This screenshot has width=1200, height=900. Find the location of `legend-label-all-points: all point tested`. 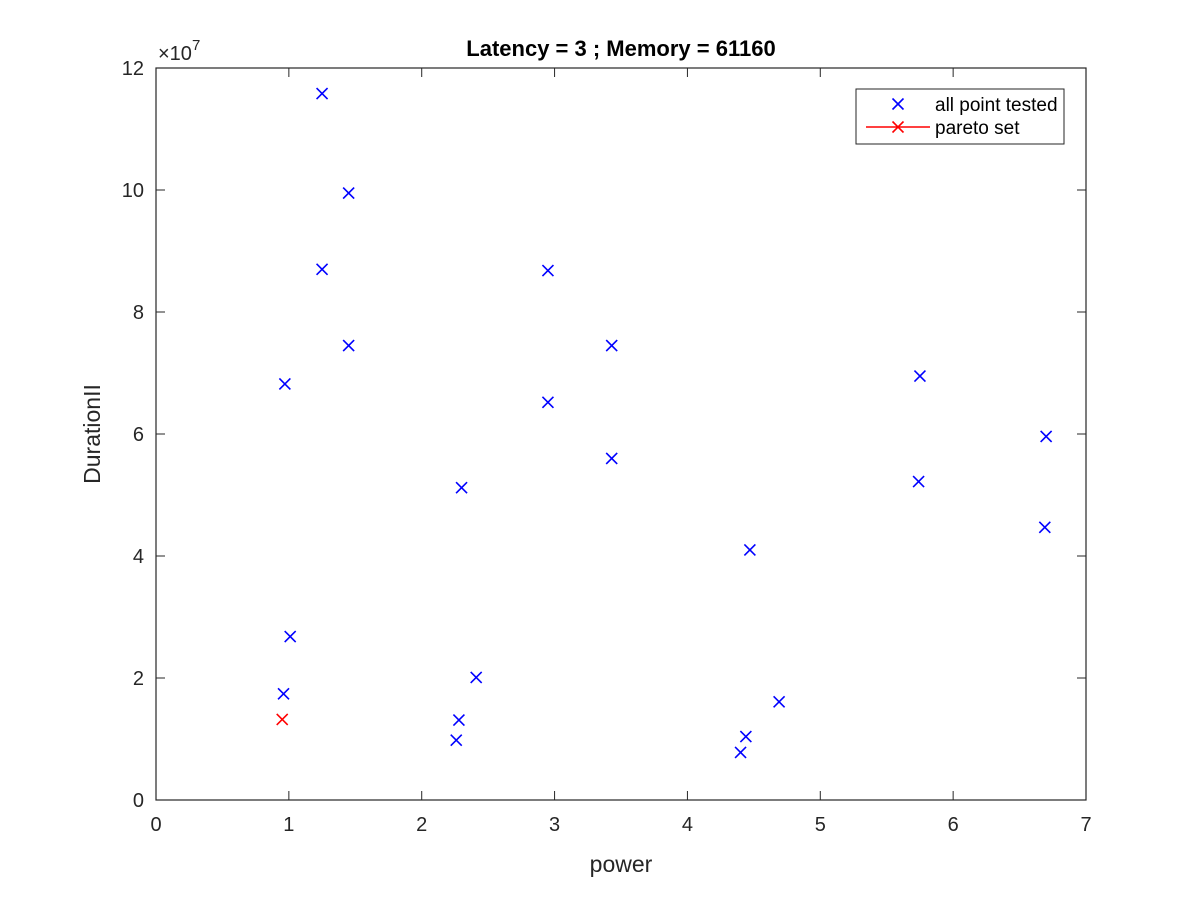

legend-label-all-points: all point tested is located at coordinates (996, 105).